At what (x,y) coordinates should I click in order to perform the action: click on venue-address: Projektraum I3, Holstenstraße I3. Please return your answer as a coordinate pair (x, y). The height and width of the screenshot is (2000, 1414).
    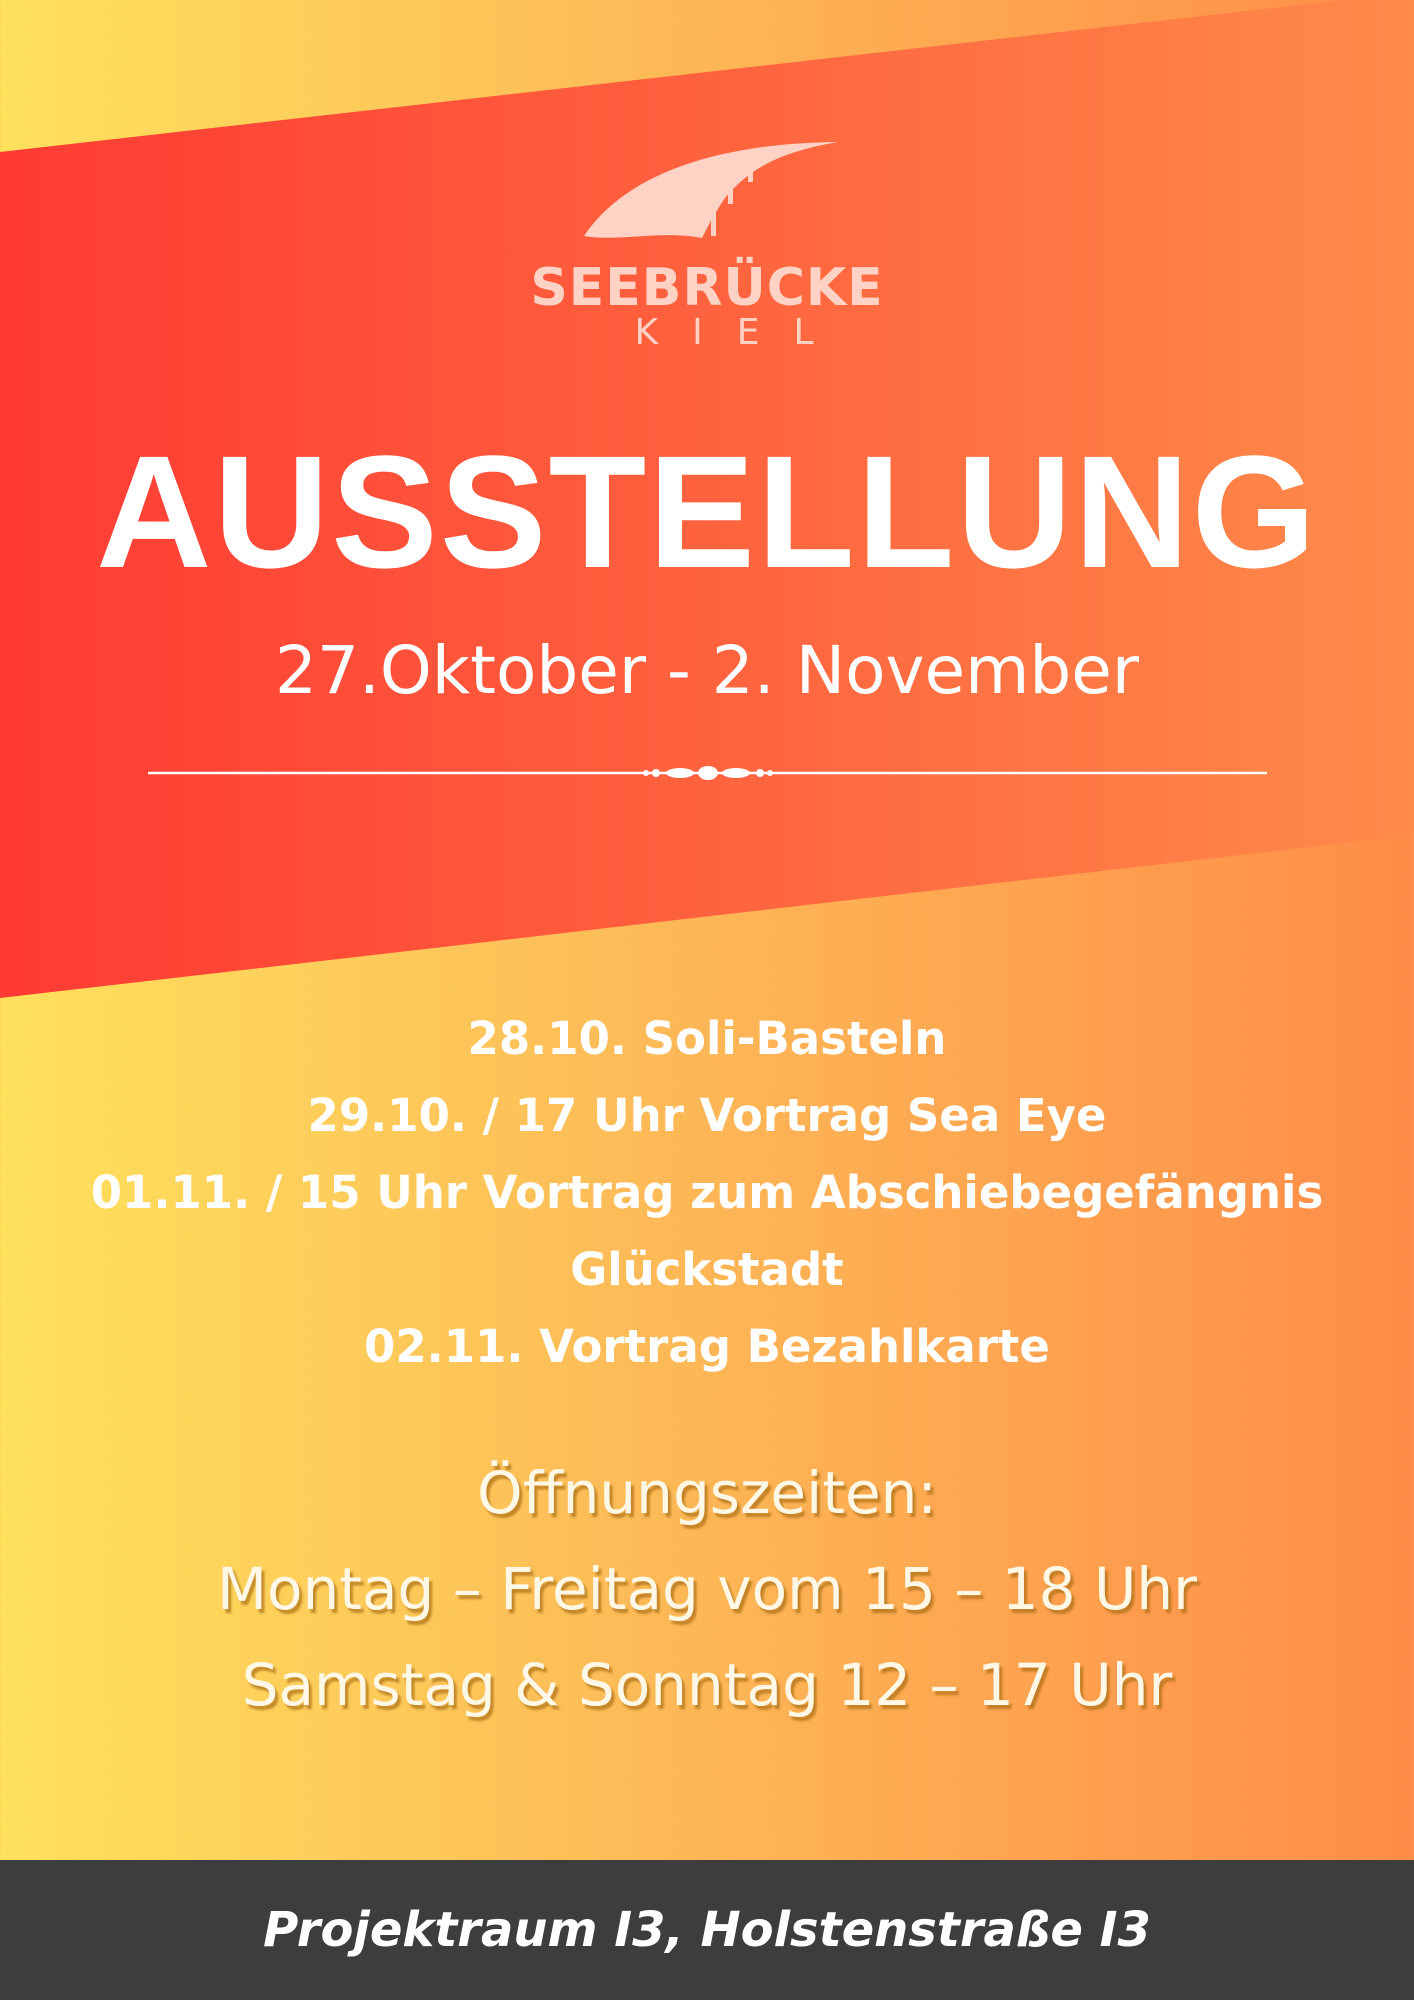
    Looking at the image, I should click on (707, 1930).